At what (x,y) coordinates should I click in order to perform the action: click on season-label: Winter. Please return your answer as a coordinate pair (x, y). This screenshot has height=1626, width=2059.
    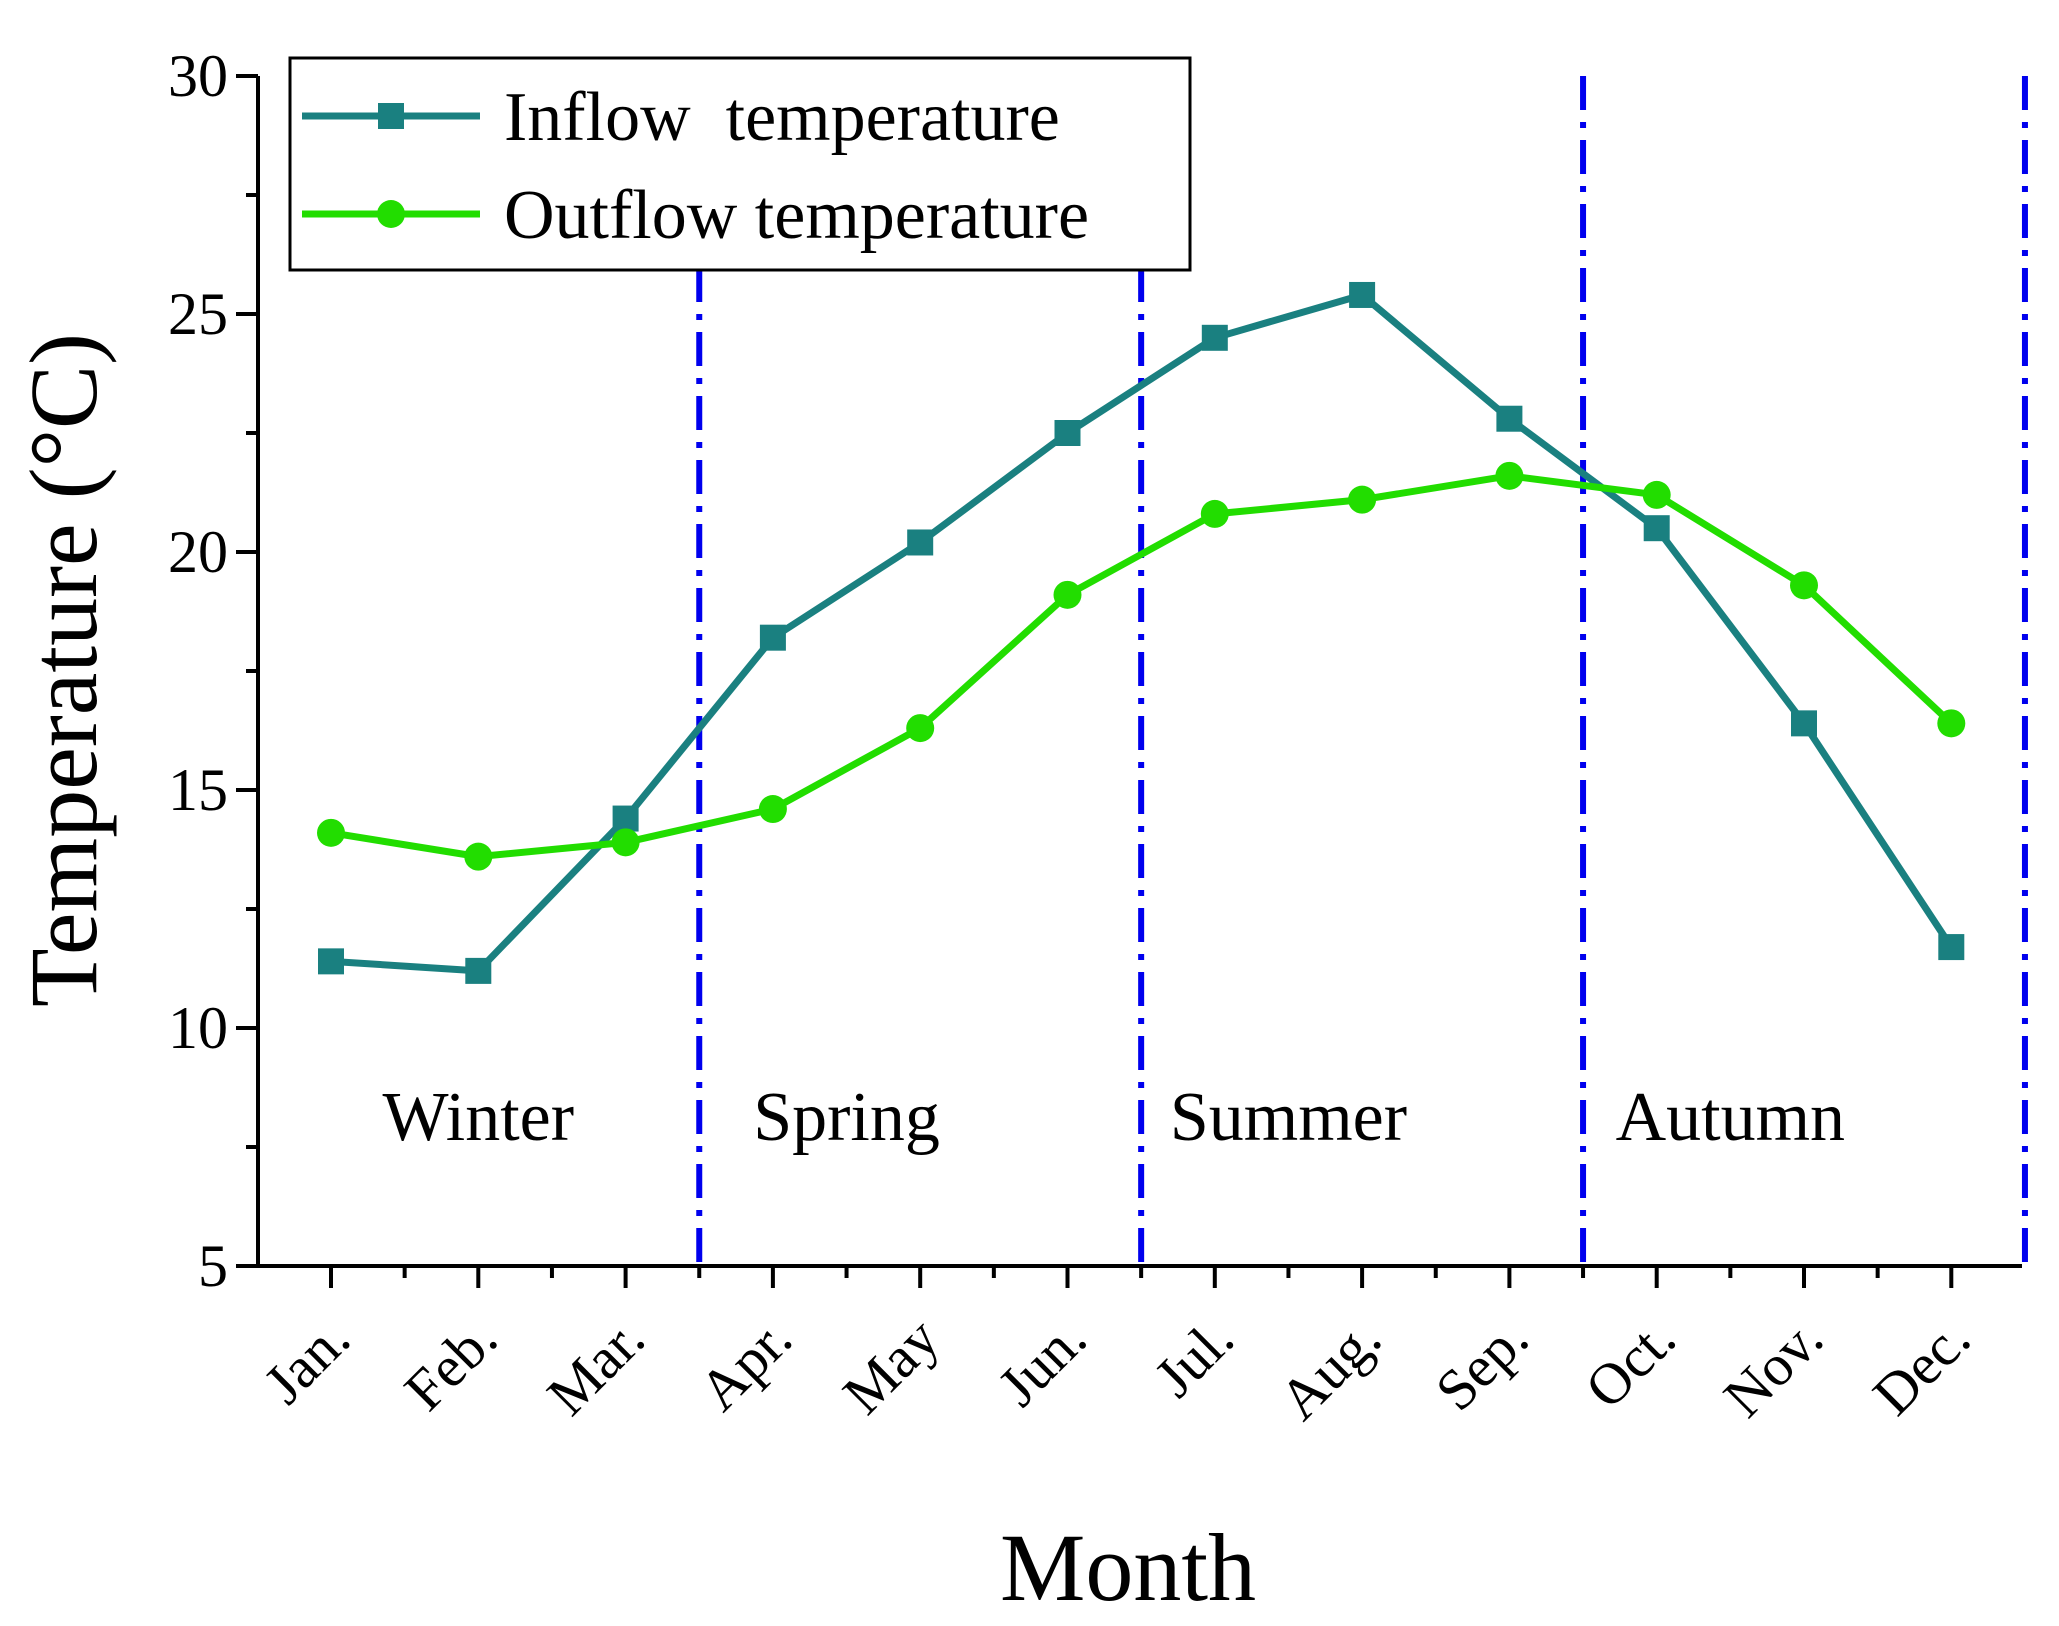
    Looking at the image, I should click on (479, 1117).